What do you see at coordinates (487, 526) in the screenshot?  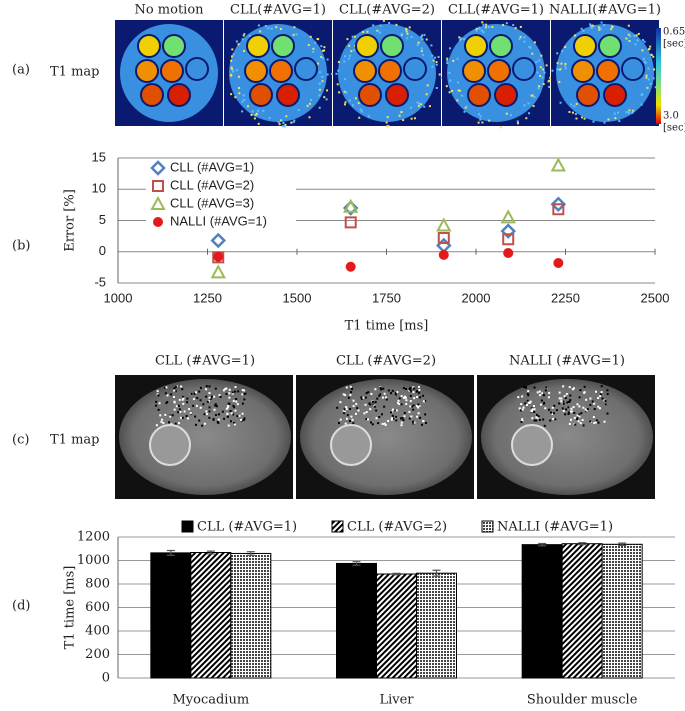 I see `legend-swatch` at bounding box center [487, 526].